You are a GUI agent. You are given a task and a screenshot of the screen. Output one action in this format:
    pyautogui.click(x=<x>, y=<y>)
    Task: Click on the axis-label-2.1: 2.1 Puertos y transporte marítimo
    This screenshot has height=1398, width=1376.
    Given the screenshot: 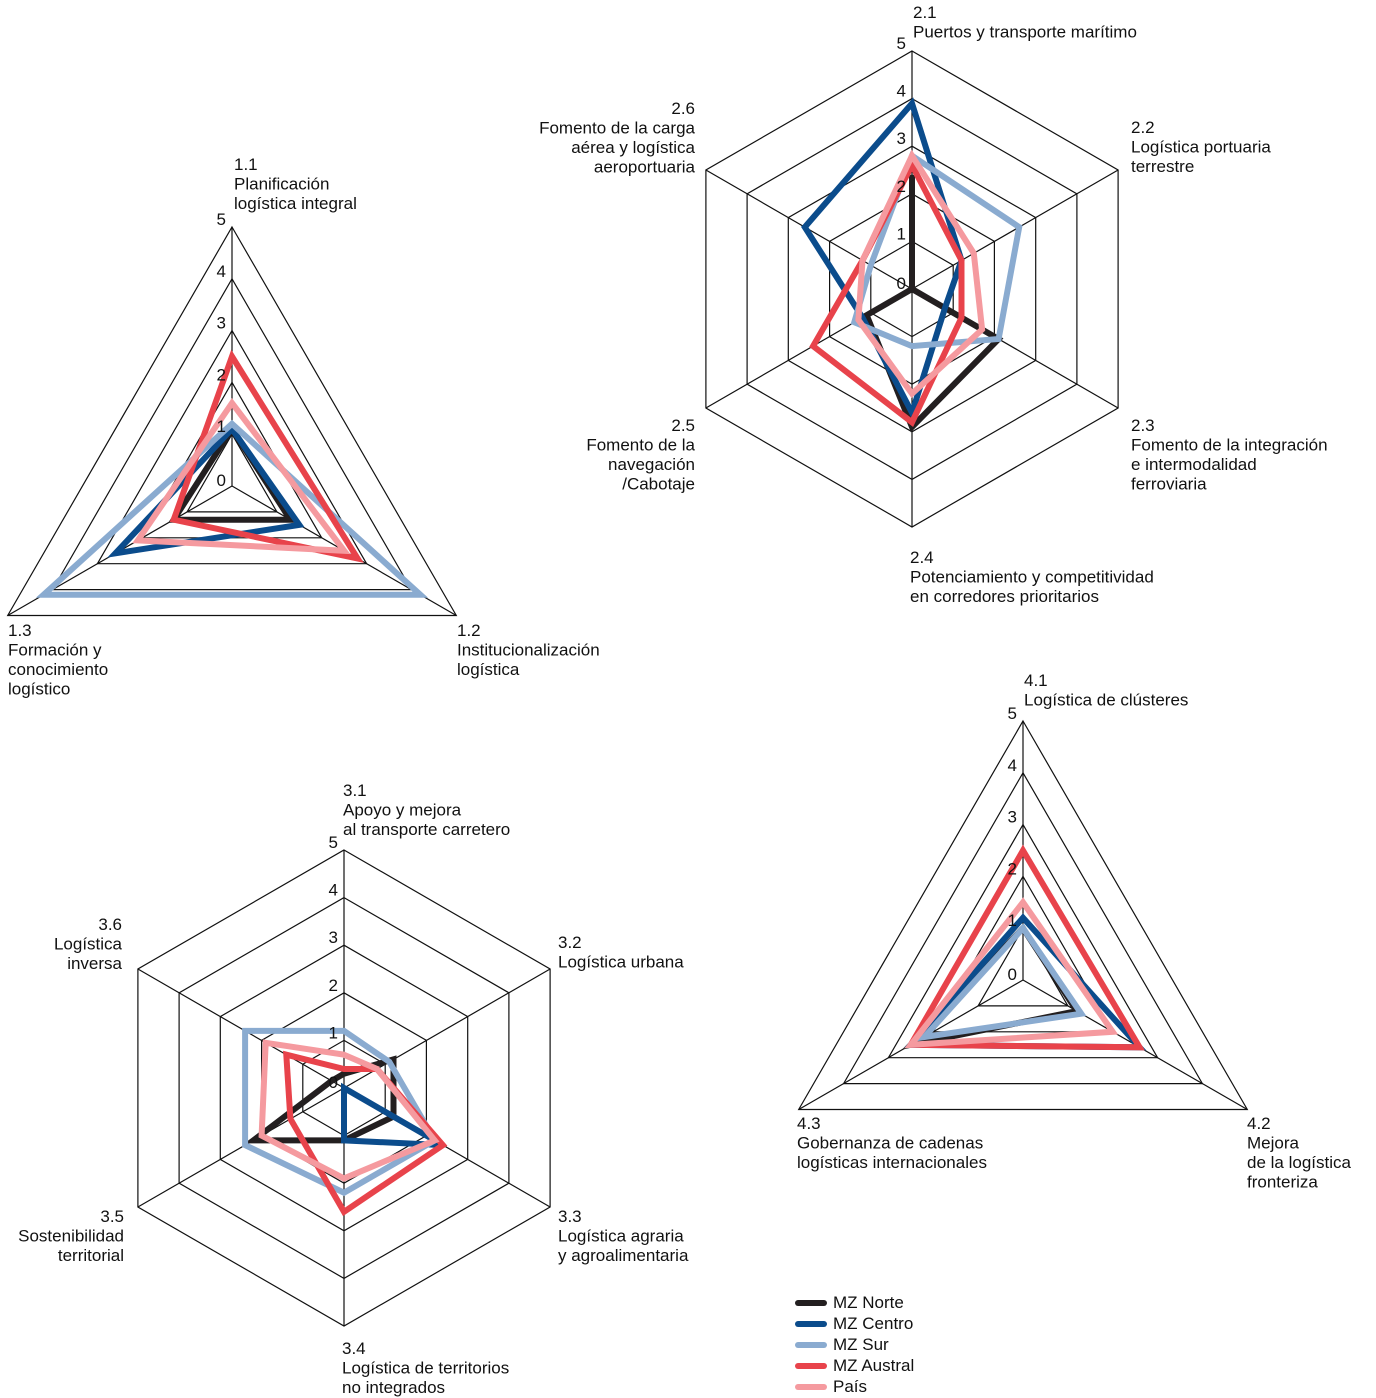 What is the action you would take?
    pyautogui.click(x=1025, y=22)
    